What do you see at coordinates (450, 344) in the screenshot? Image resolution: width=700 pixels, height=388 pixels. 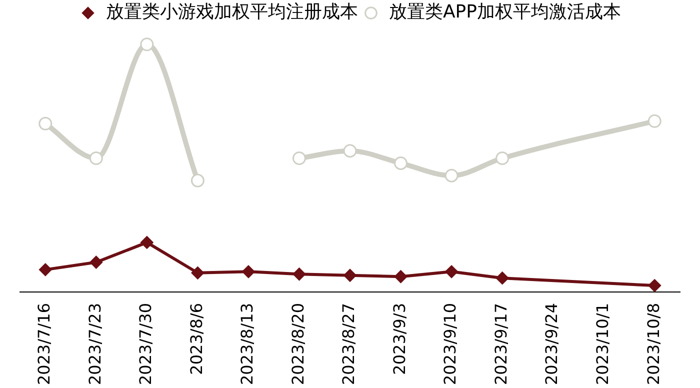 I see `x-tick-label: 2023/9/10` at bounding box center [450, 344].